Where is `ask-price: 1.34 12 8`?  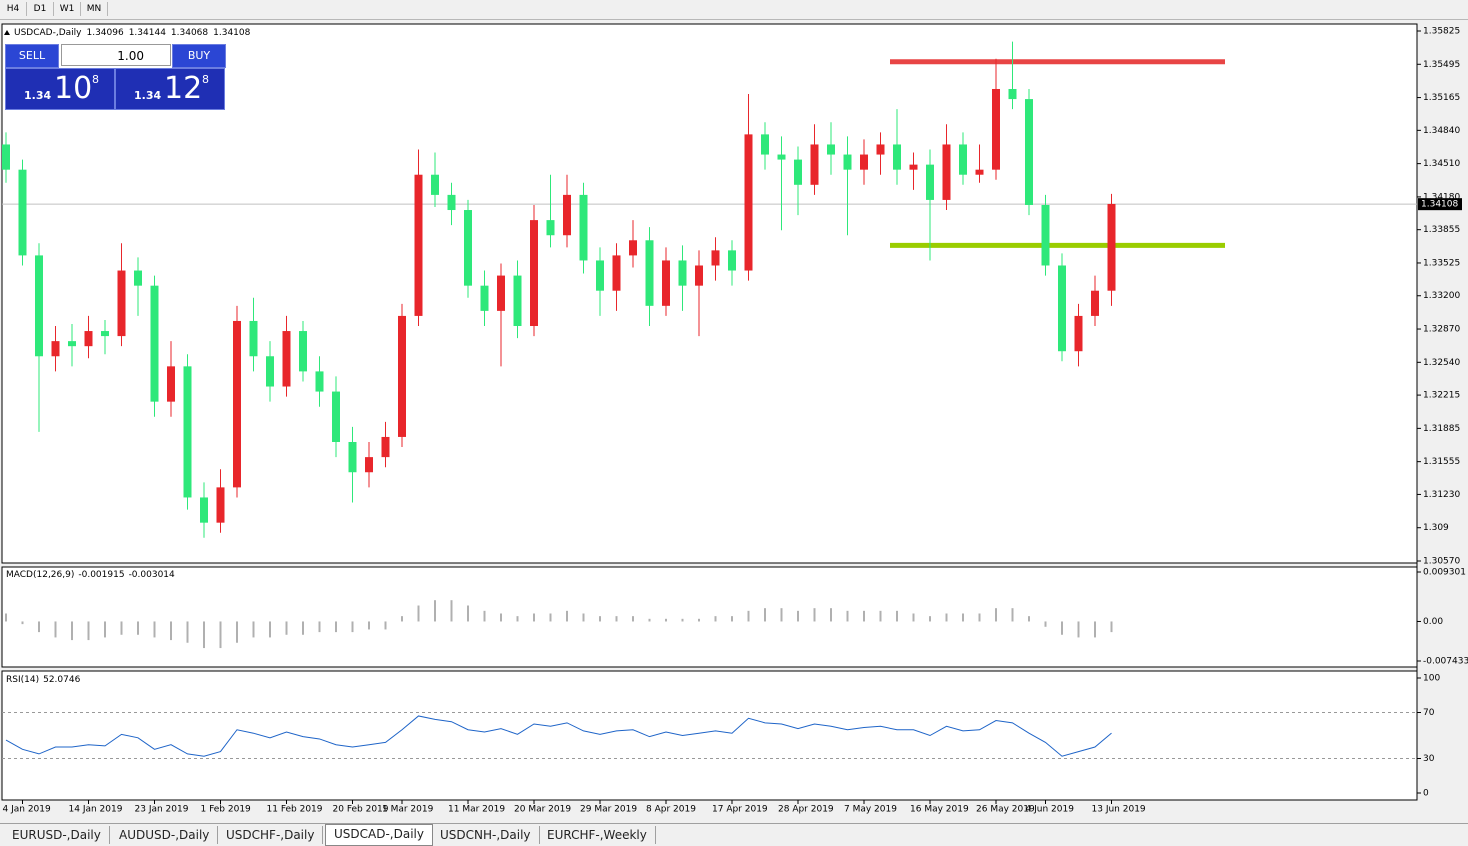
ask-price: 1.34 12 8 is located at coordinates (170, 89).